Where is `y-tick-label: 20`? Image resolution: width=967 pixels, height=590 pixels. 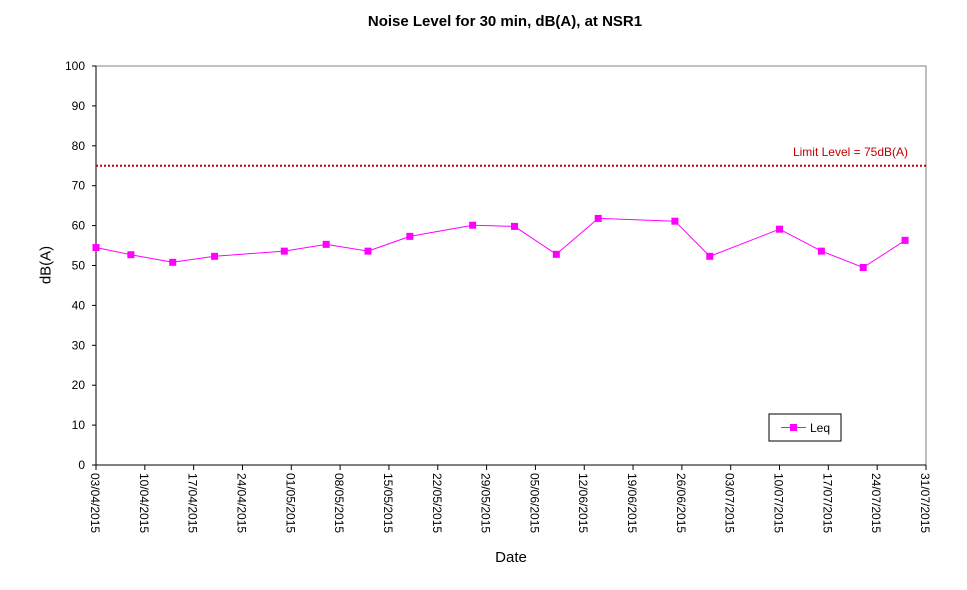
y-tick-label: 20 is located at coordinates (79, 385).